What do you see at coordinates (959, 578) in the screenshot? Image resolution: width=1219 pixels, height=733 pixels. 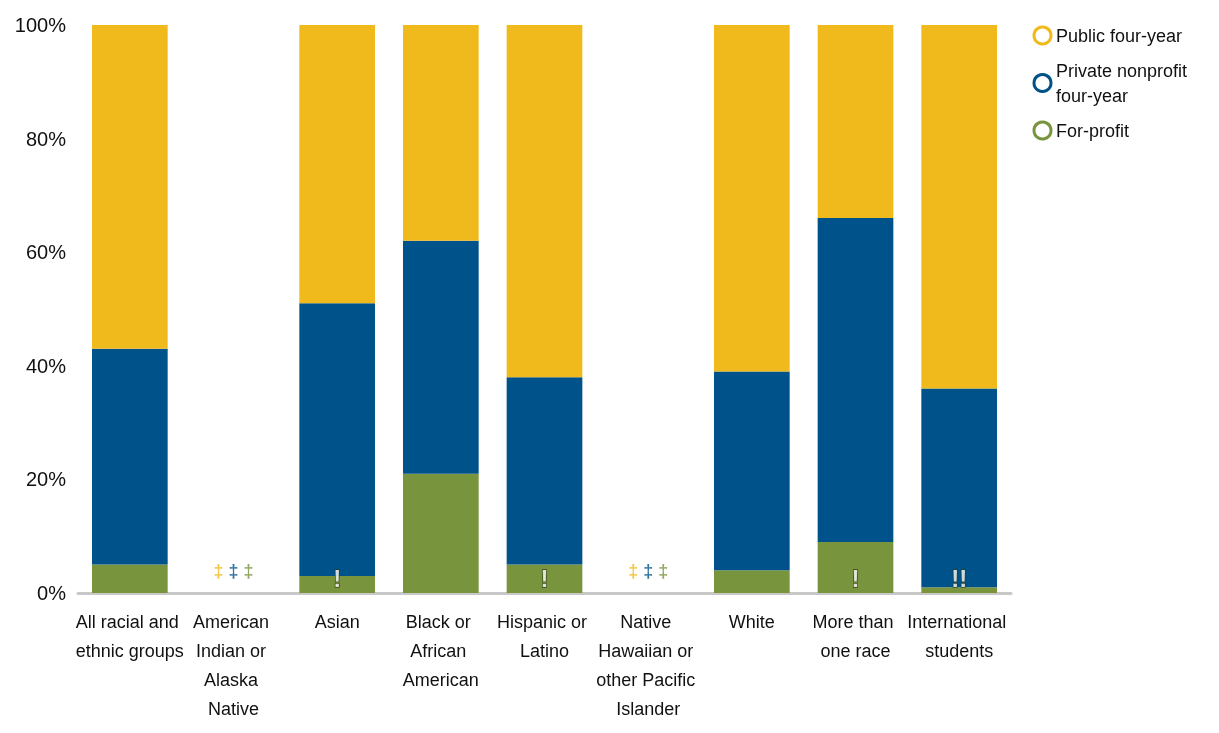 I see `data-label: !!` at bounding box center [959, 578].